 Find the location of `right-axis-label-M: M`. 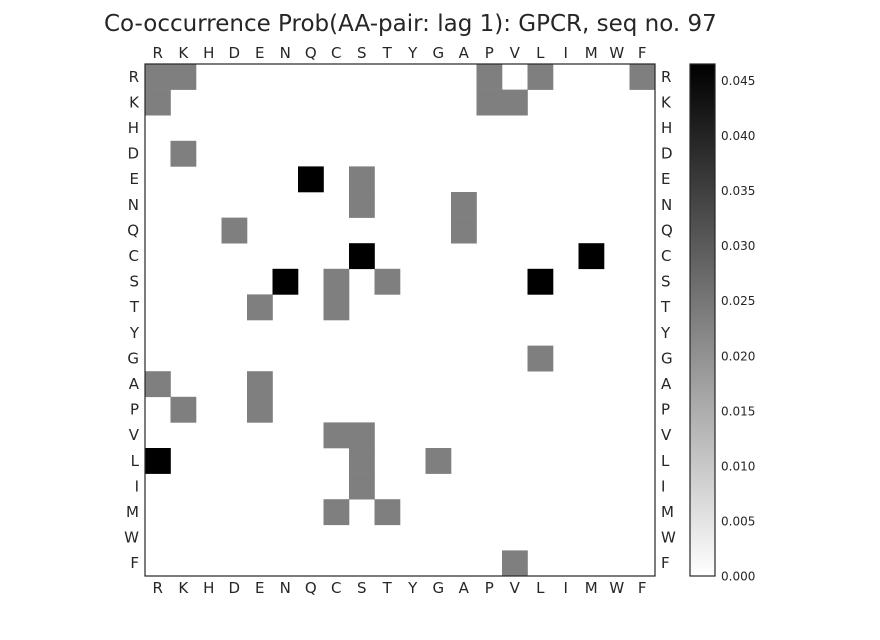

right-axis-label-M: M is located at coordinates (667, 512).